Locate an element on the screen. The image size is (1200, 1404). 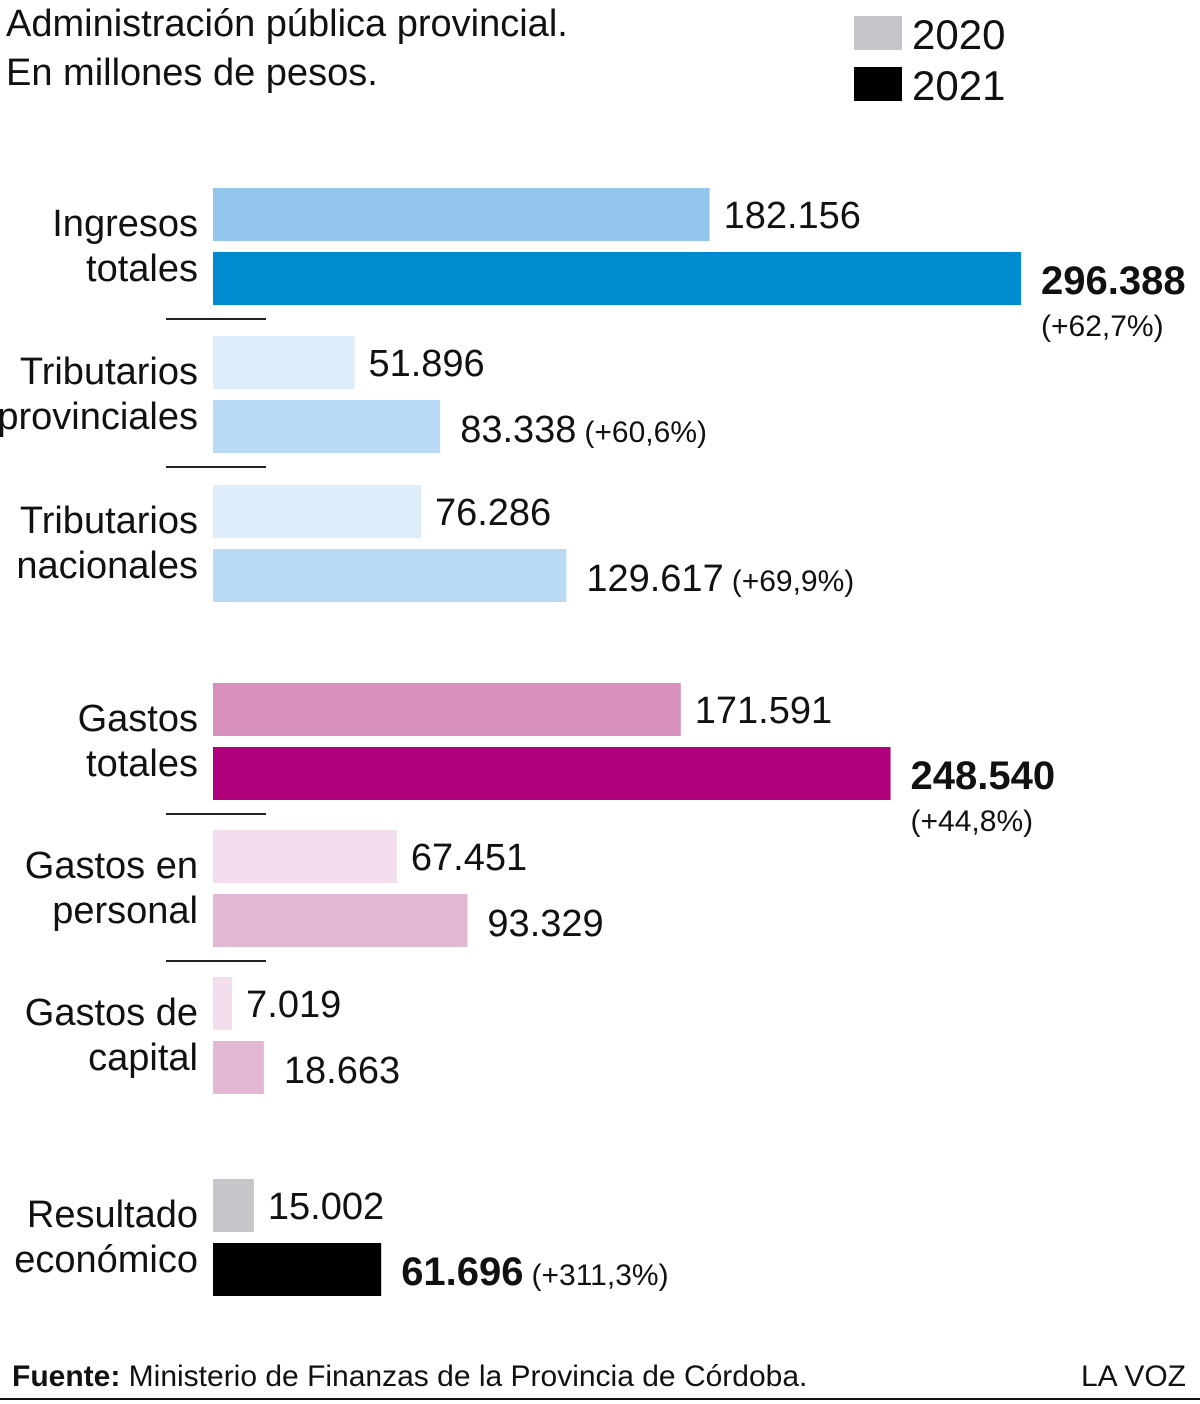
category-label-line: Ingresos is located at coordinates (125, 224).